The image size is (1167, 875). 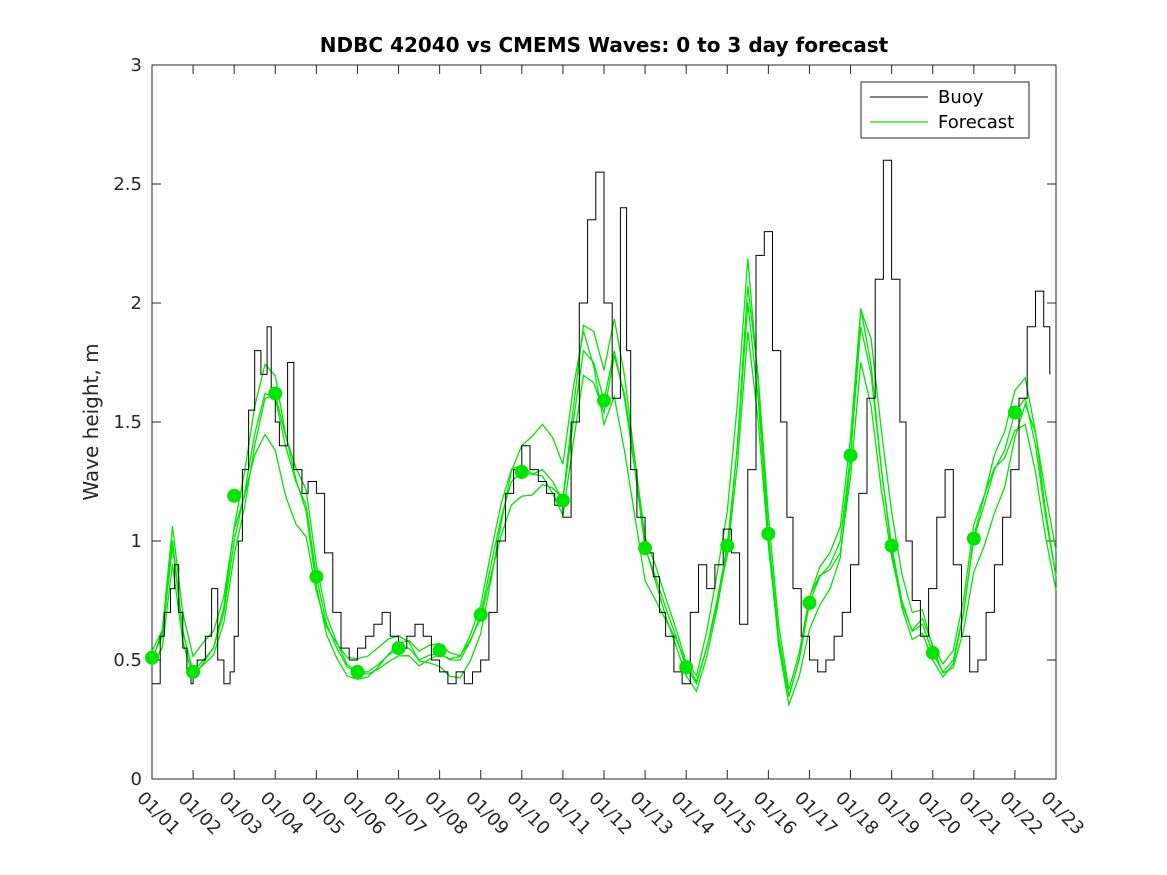 I want to click on y-tick-label: 1.5, so click(x=127, y=422).